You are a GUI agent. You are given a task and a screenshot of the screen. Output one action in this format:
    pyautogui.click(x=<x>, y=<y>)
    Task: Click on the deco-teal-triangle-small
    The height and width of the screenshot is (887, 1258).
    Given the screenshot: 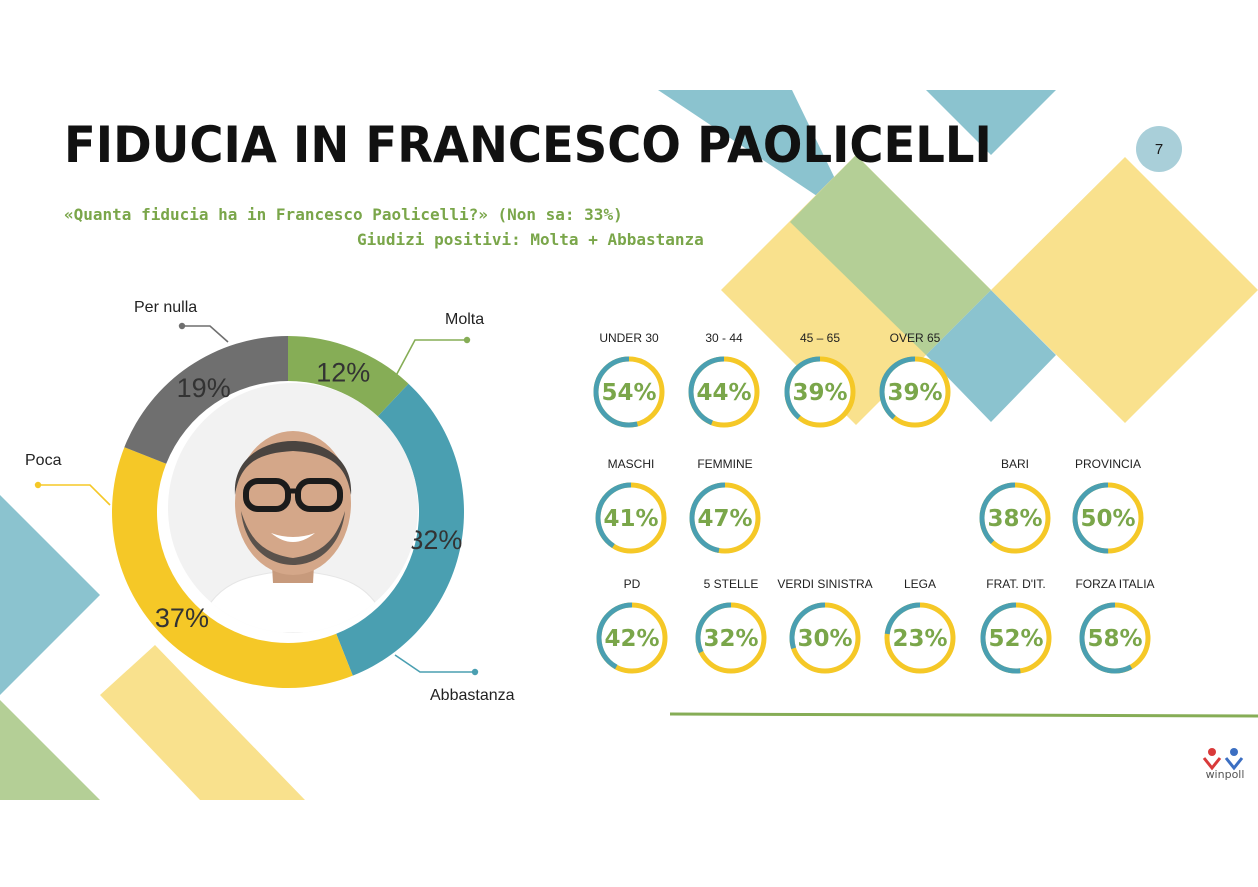 What is the action you would take?
    pyautogui.click(x=991, y=122)
    